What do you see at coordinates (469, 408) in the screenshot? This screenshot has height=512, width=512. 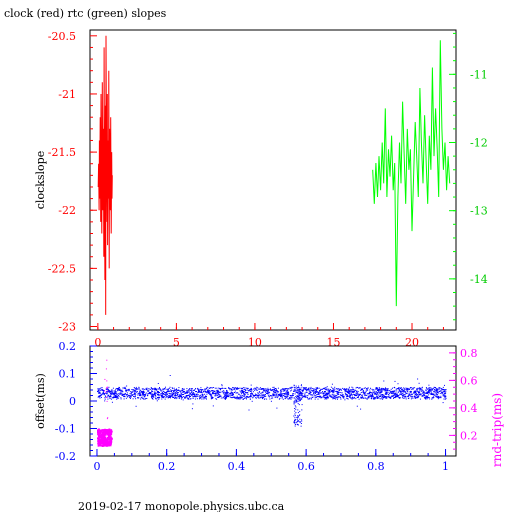 I see `bottom-right-tick-label: 0.4` at bounding box center [469, 408].